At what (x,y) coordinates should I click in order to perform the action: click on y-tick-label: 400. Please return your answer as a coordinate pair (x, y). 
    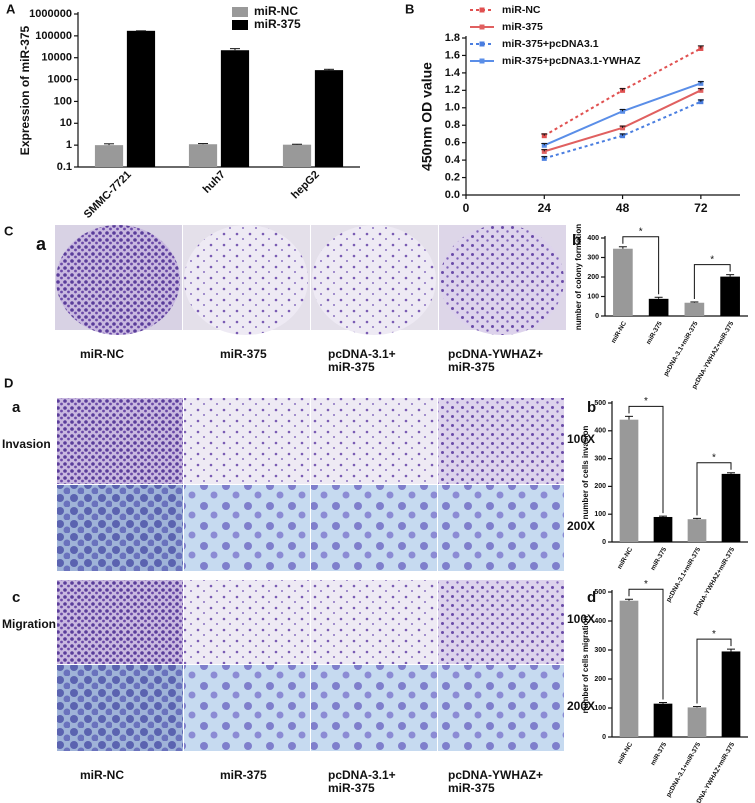
    Looking at the image, I should click on (600, 621).